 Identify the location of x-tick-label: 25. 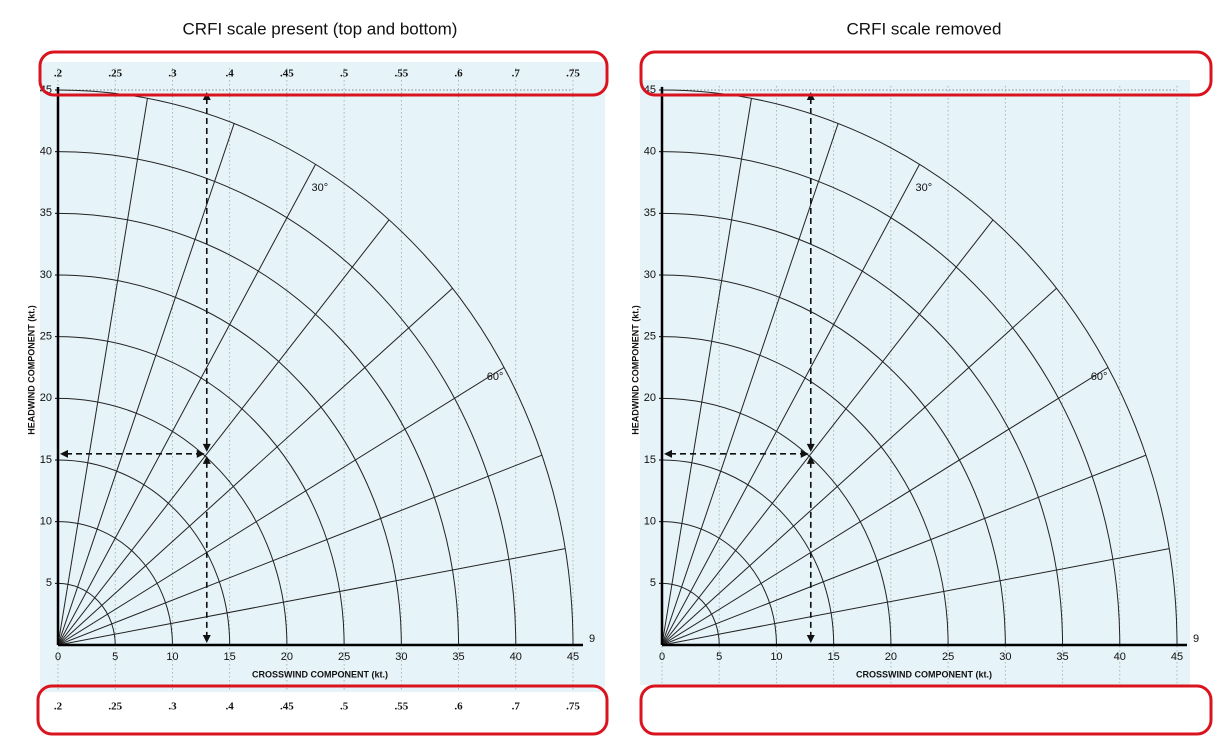
(344, 657).